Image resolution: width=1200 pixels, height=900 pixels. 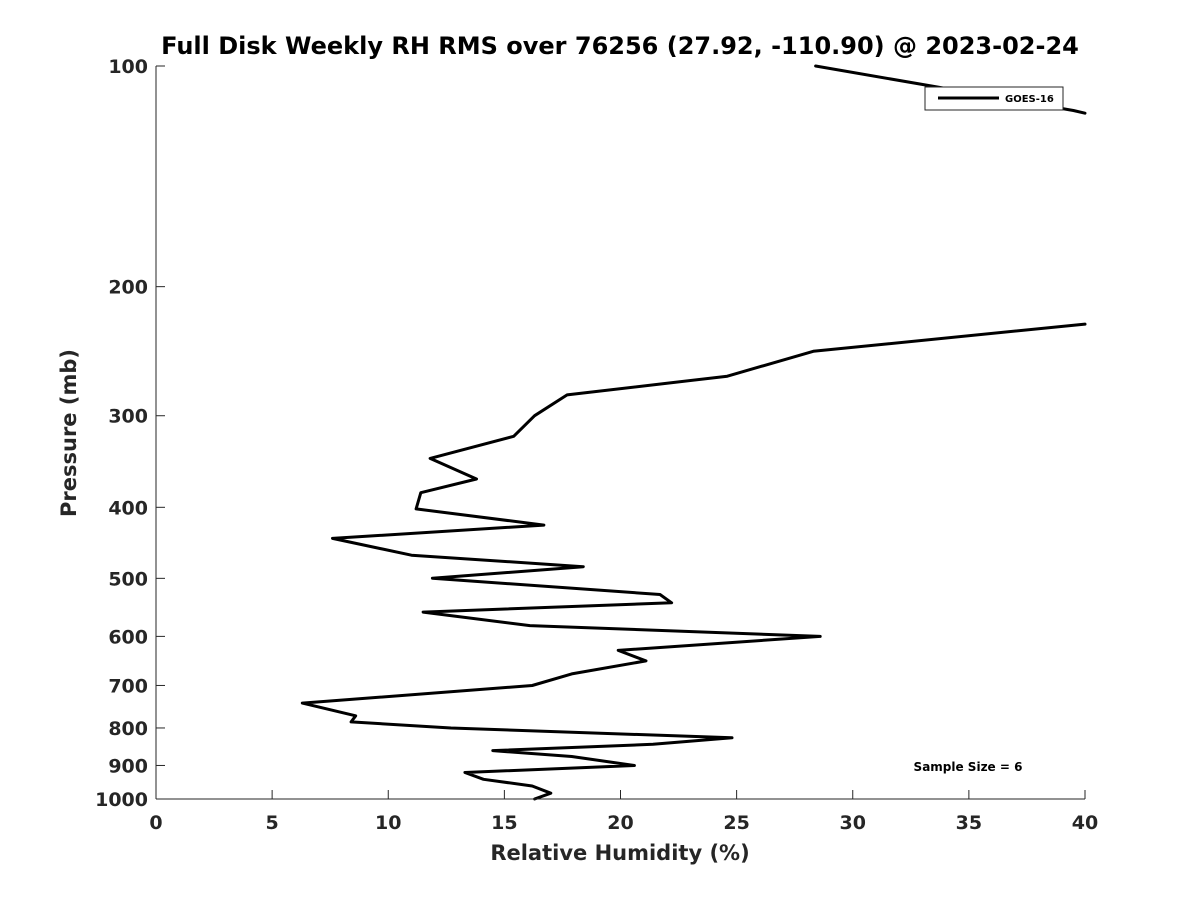 I want to click on x-axis-ticks: 0 5 10 15 20 25 30 35 40, so click(x=623, y=812).